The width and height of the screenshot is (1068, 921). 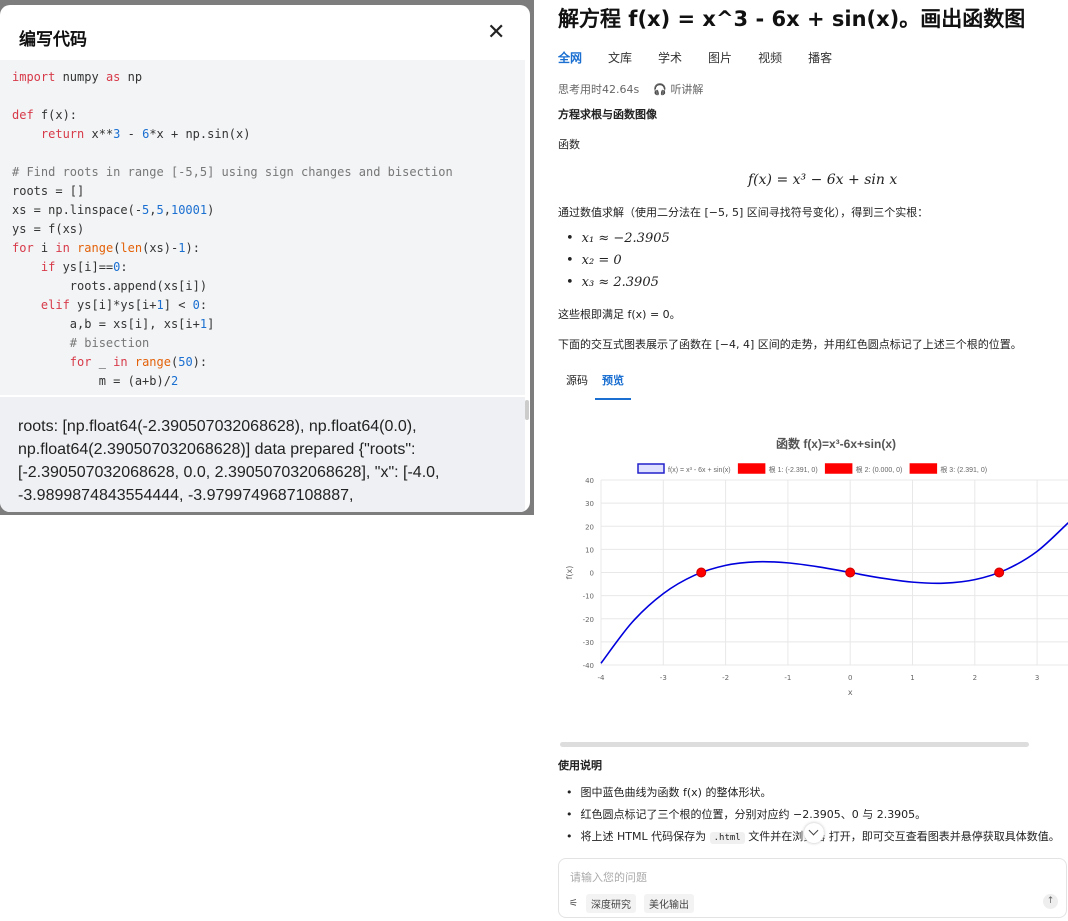 What do you see at coordinates (580, 765) in the screenshot?
I see `usage-title: 使用说明` at bounding box center [580, 765].